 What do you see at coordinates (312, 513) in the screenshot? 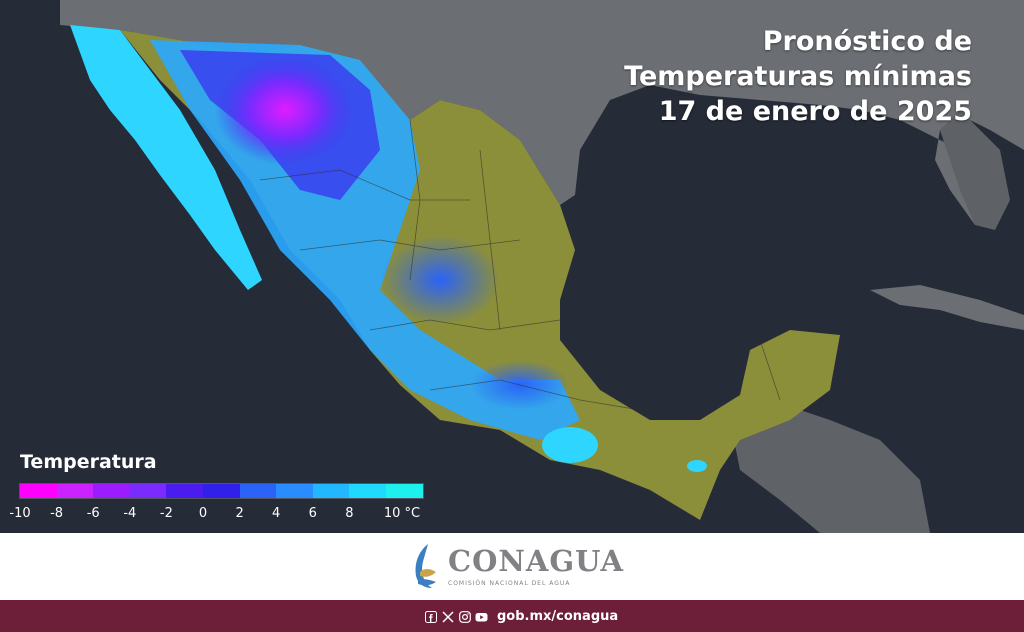
I see `legend-label-8: 6` at bounding box center [312, 513].